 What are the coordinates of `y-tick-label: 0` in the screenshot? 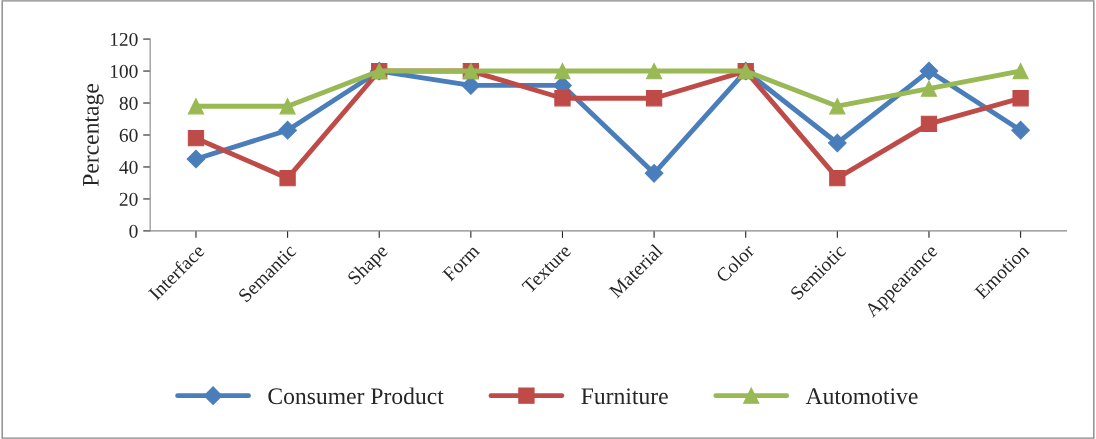 It's located at (133, 231).